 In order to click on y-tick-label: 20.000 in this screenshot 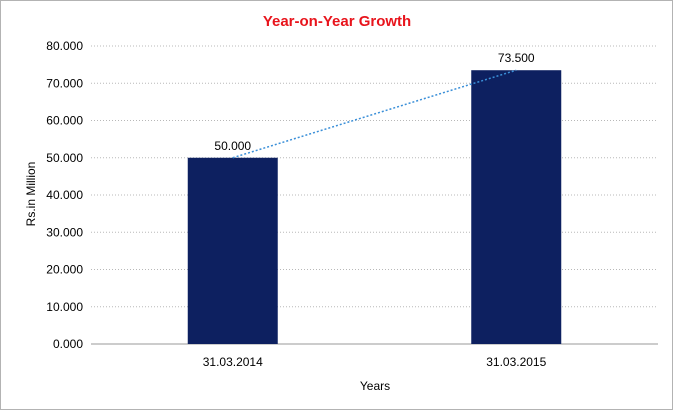, I will do `click(64, 270)`.